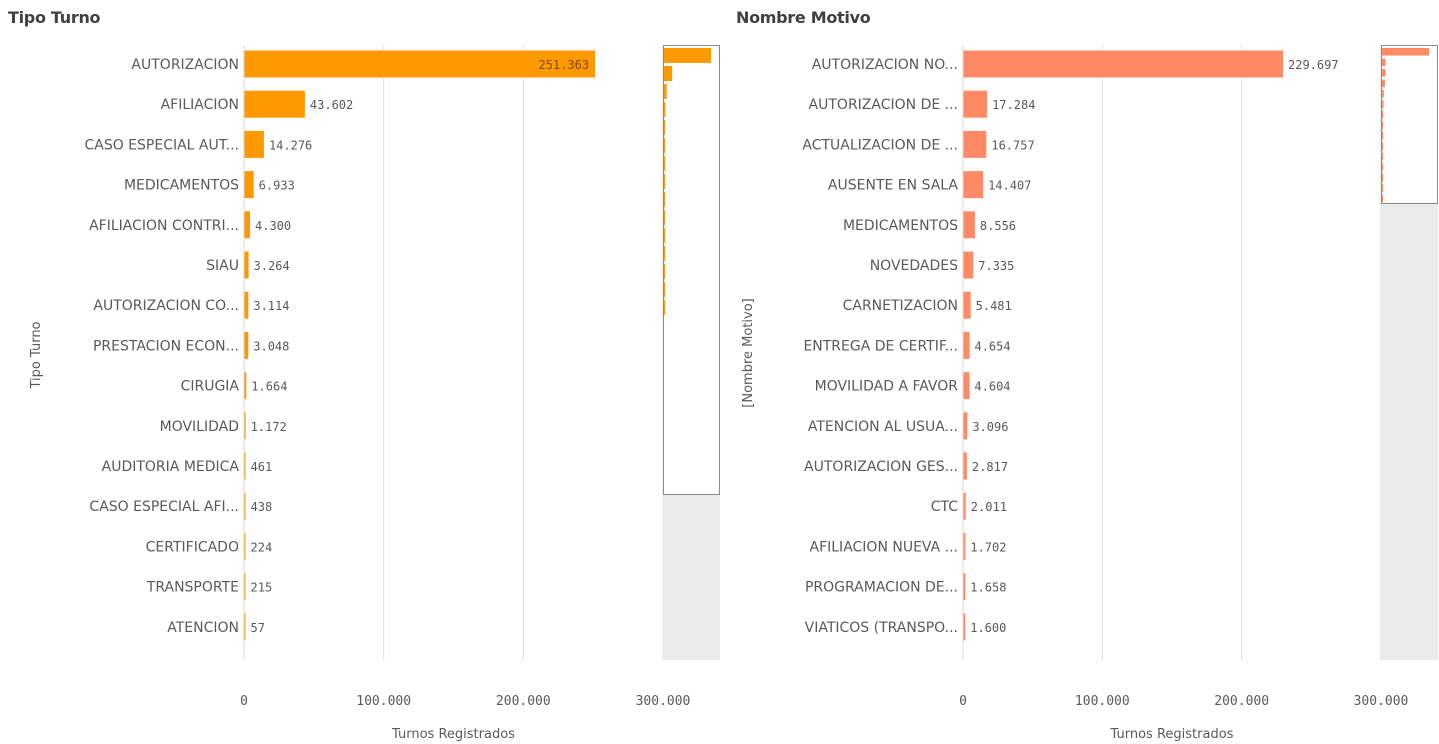 This screenshot has width=1439, height=744. Describe the element at coordinates (331, 105) in the screenshot. I see `value-label: 43.602` at that location.